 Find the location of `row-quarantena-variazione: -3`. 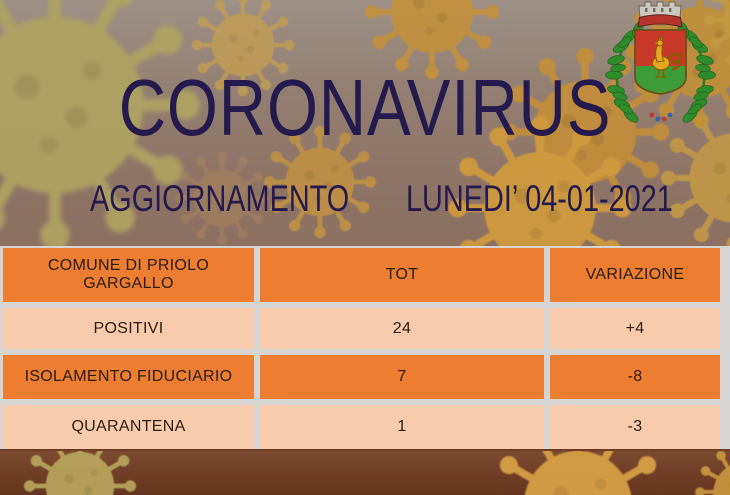

row-quarantena-variazione: -3 is located at coordinates (635, 427).